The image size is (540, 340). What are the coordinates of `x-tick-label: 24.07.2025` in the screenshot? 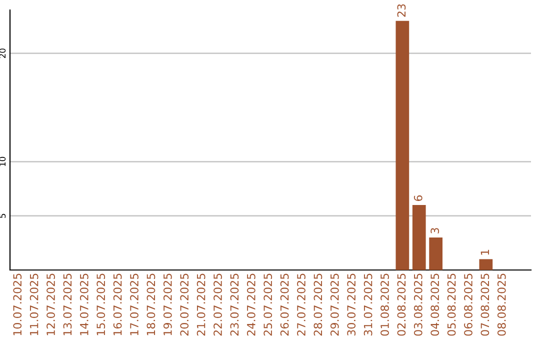 It's located at (251, 305).